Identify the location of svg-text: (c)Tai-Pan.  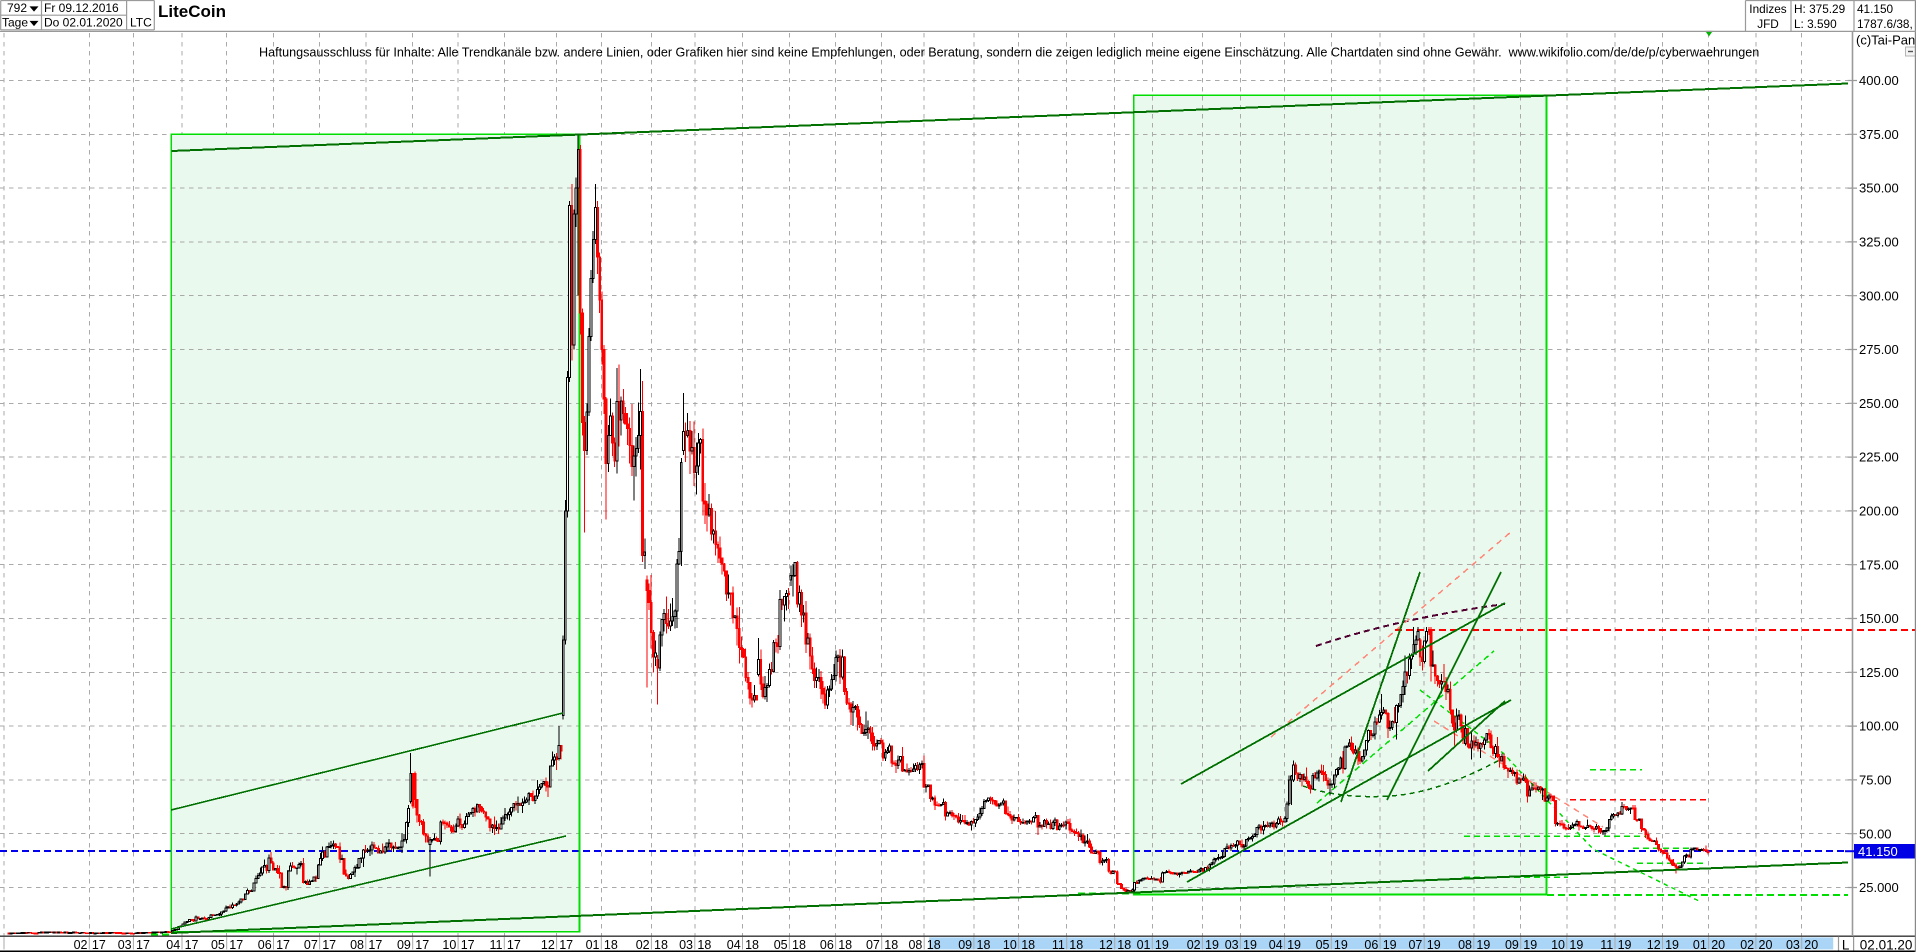
(1885, 40).